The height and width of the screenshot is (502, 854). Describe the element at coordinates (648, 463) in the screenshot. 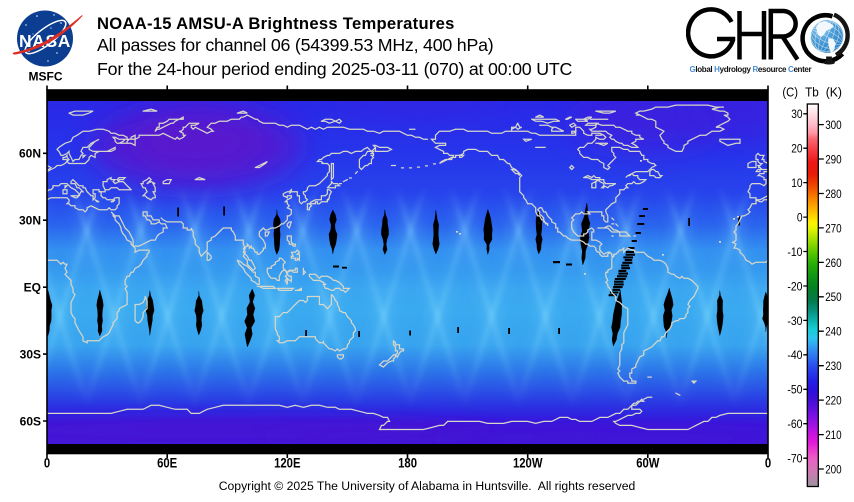

I see `svg-text: 60W` at that location.